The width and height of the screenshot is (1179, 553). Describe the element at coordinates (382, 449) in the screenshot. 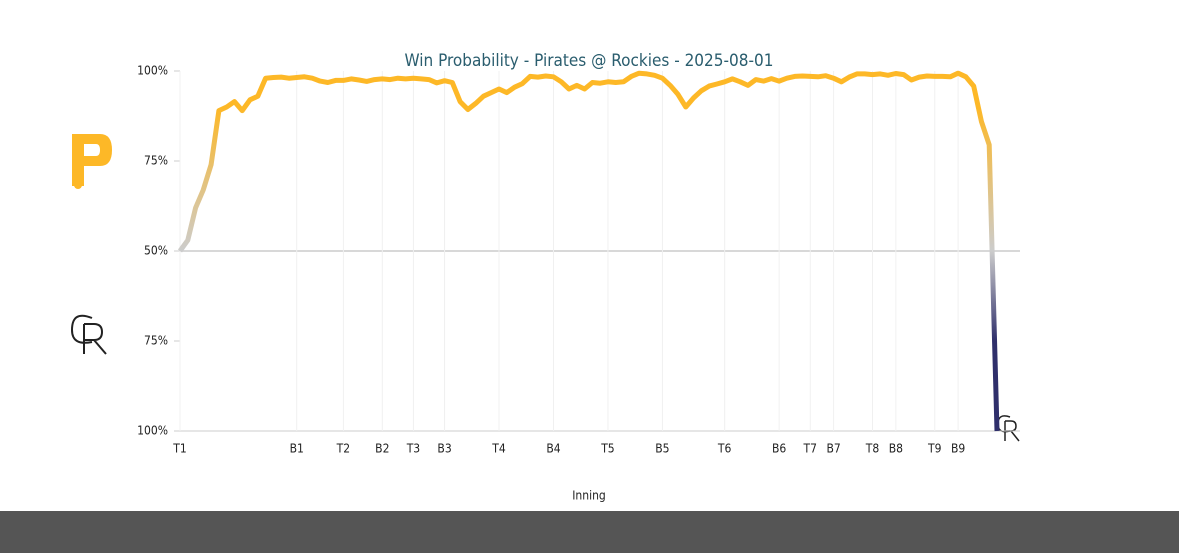

I see `x-tick-label: B2` at that location.